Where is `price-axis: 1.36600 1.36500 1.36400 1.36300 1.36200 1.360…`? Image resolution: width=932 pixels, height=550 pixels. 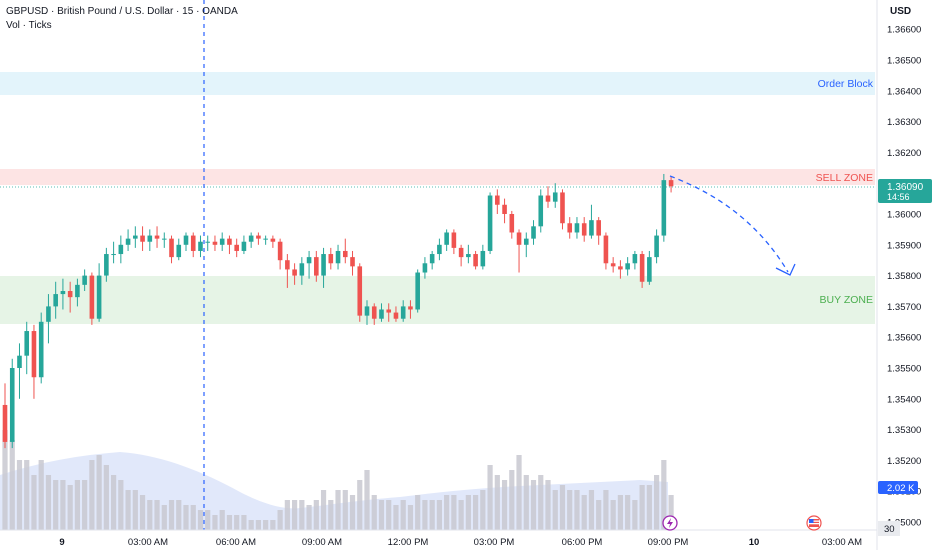
price-axis: 1.36600 1.36500 1.36400 1.36300 1.36200 1.360… is located at coordinates (904, 277).